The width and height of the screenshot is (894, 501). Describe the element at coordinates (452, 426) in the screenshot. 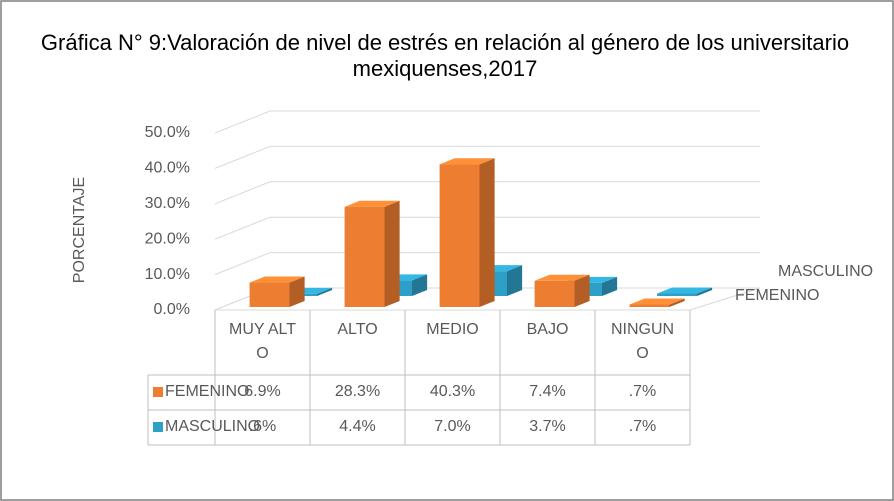

I see `table-cell: 7.0%` at that location.